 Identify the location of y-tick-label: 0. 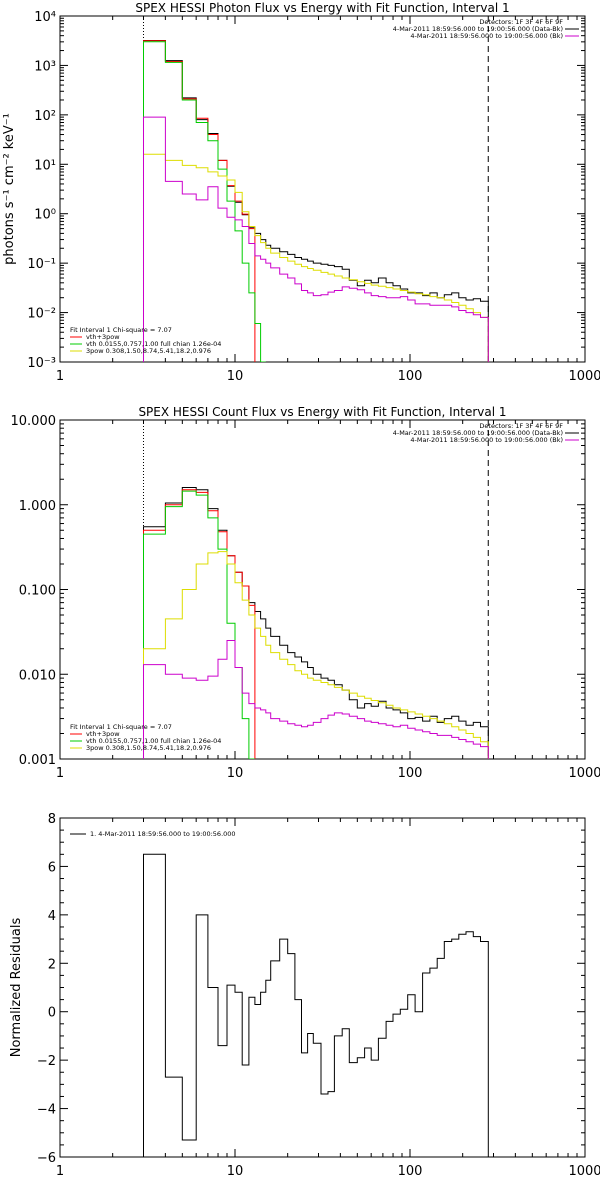
(52, 1013).